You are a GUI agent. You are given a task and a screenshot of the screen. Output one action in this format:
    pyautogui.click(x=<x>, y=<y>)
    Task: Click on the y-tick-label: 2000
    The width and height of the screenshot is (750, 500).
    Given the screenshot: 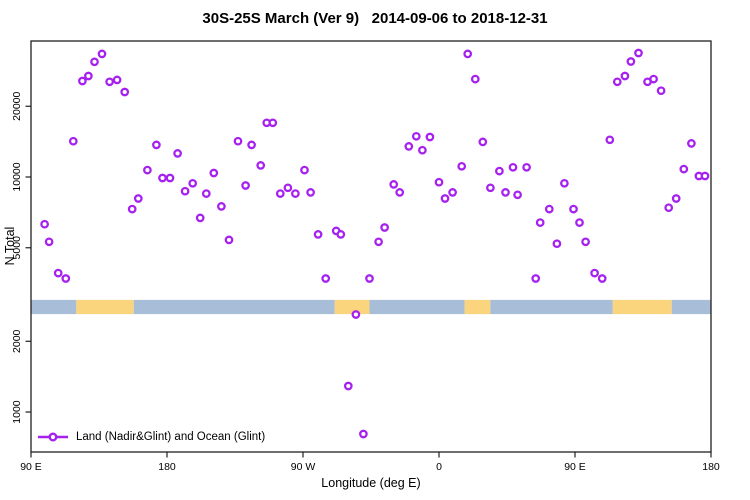 What is the action you would take?
    pyautogui.click(x=17, y=341)
    